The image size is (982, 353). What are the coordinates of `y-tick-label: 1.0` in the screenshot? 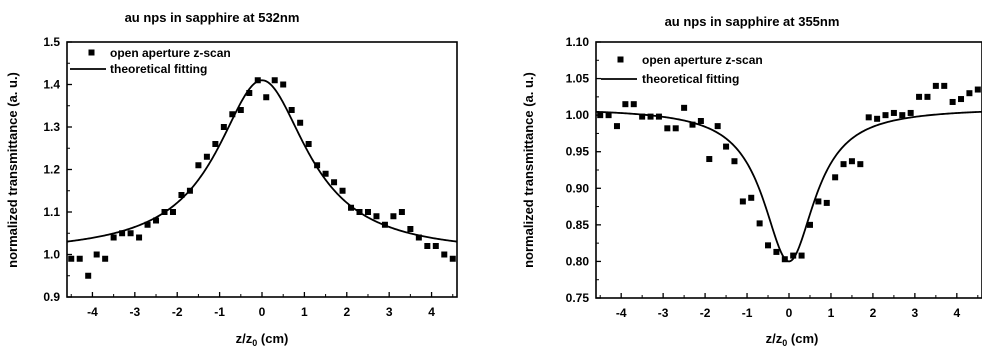 It's located at (51, 255).